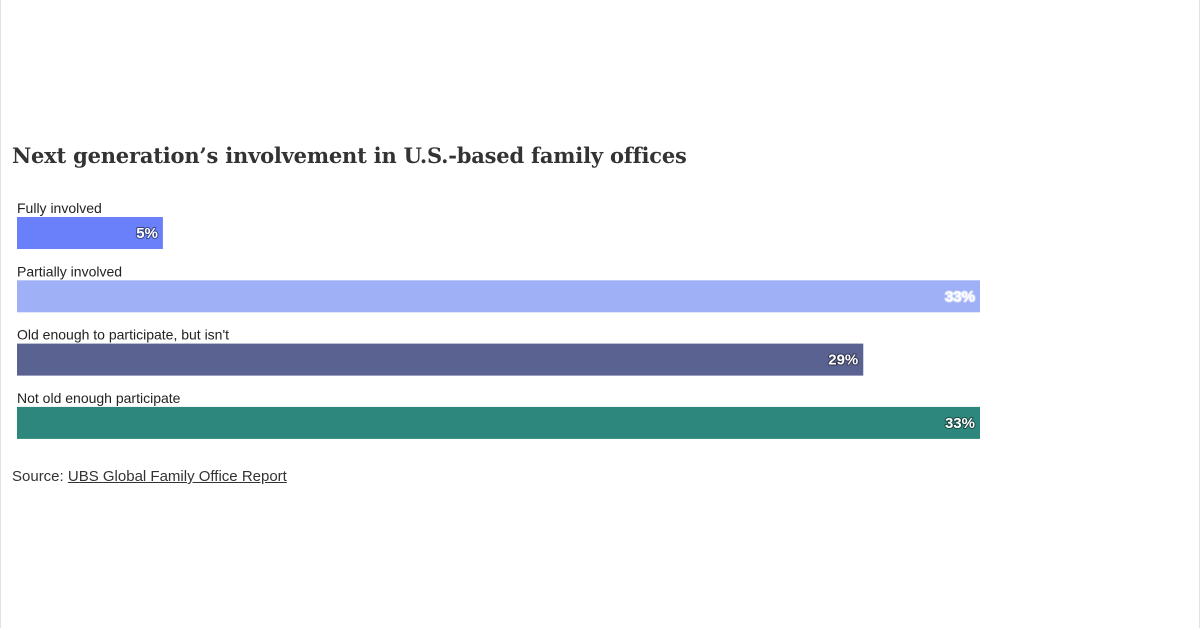  Describe the element at coordinates (498, 422) in the screenshot. I see `bar-not-old-enough-participate` at that location.